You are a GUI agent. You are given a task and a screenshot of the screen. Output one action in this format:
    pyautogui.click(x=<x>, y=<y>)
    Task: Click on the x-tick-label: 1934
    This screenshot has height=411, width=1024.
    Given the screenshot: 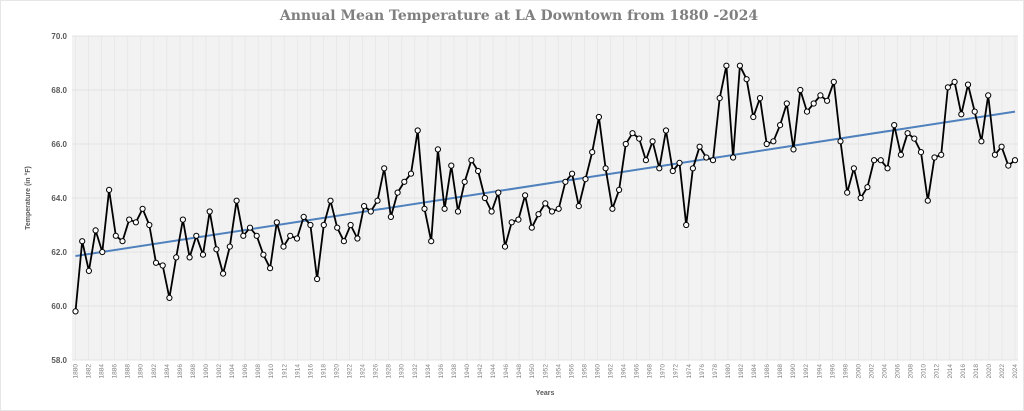 What is the action you would take?
    pyautogui.click(x=428, y=371)
    